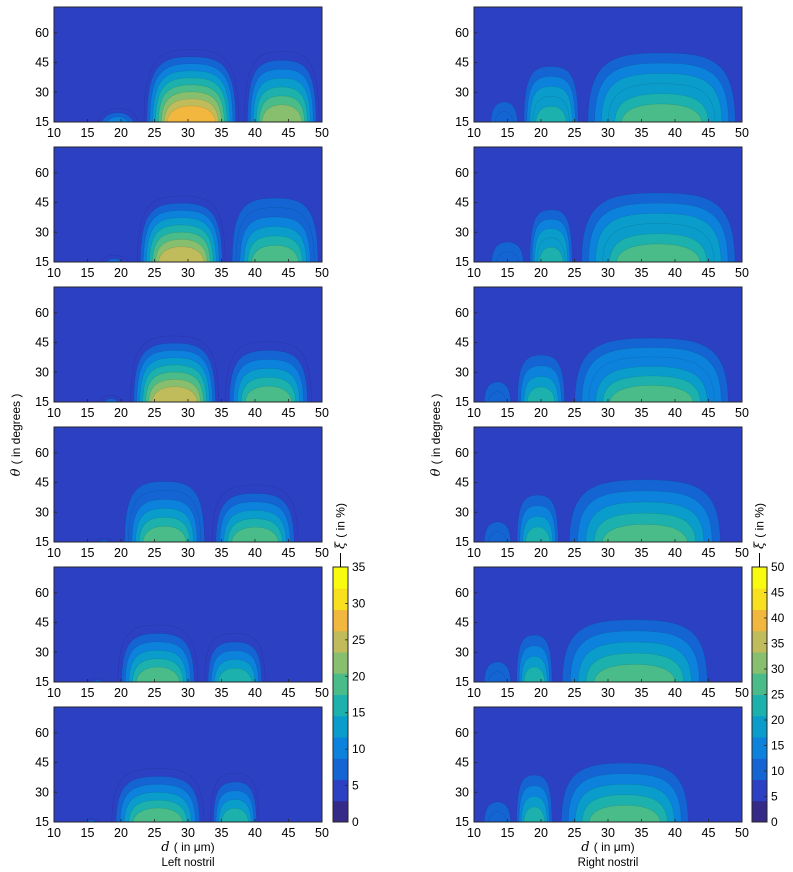  I want to click on colorbar-tick-label: 25, so click(359, 640).